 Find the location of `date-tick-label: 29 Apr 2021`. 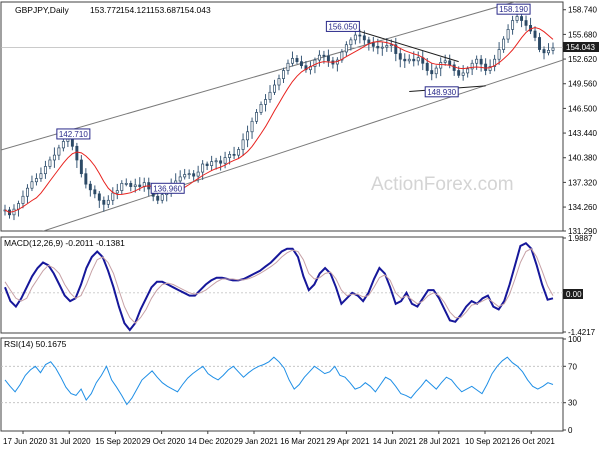

date-tick-label: 29 Apr 2021 is located at coordinates (348, 441).